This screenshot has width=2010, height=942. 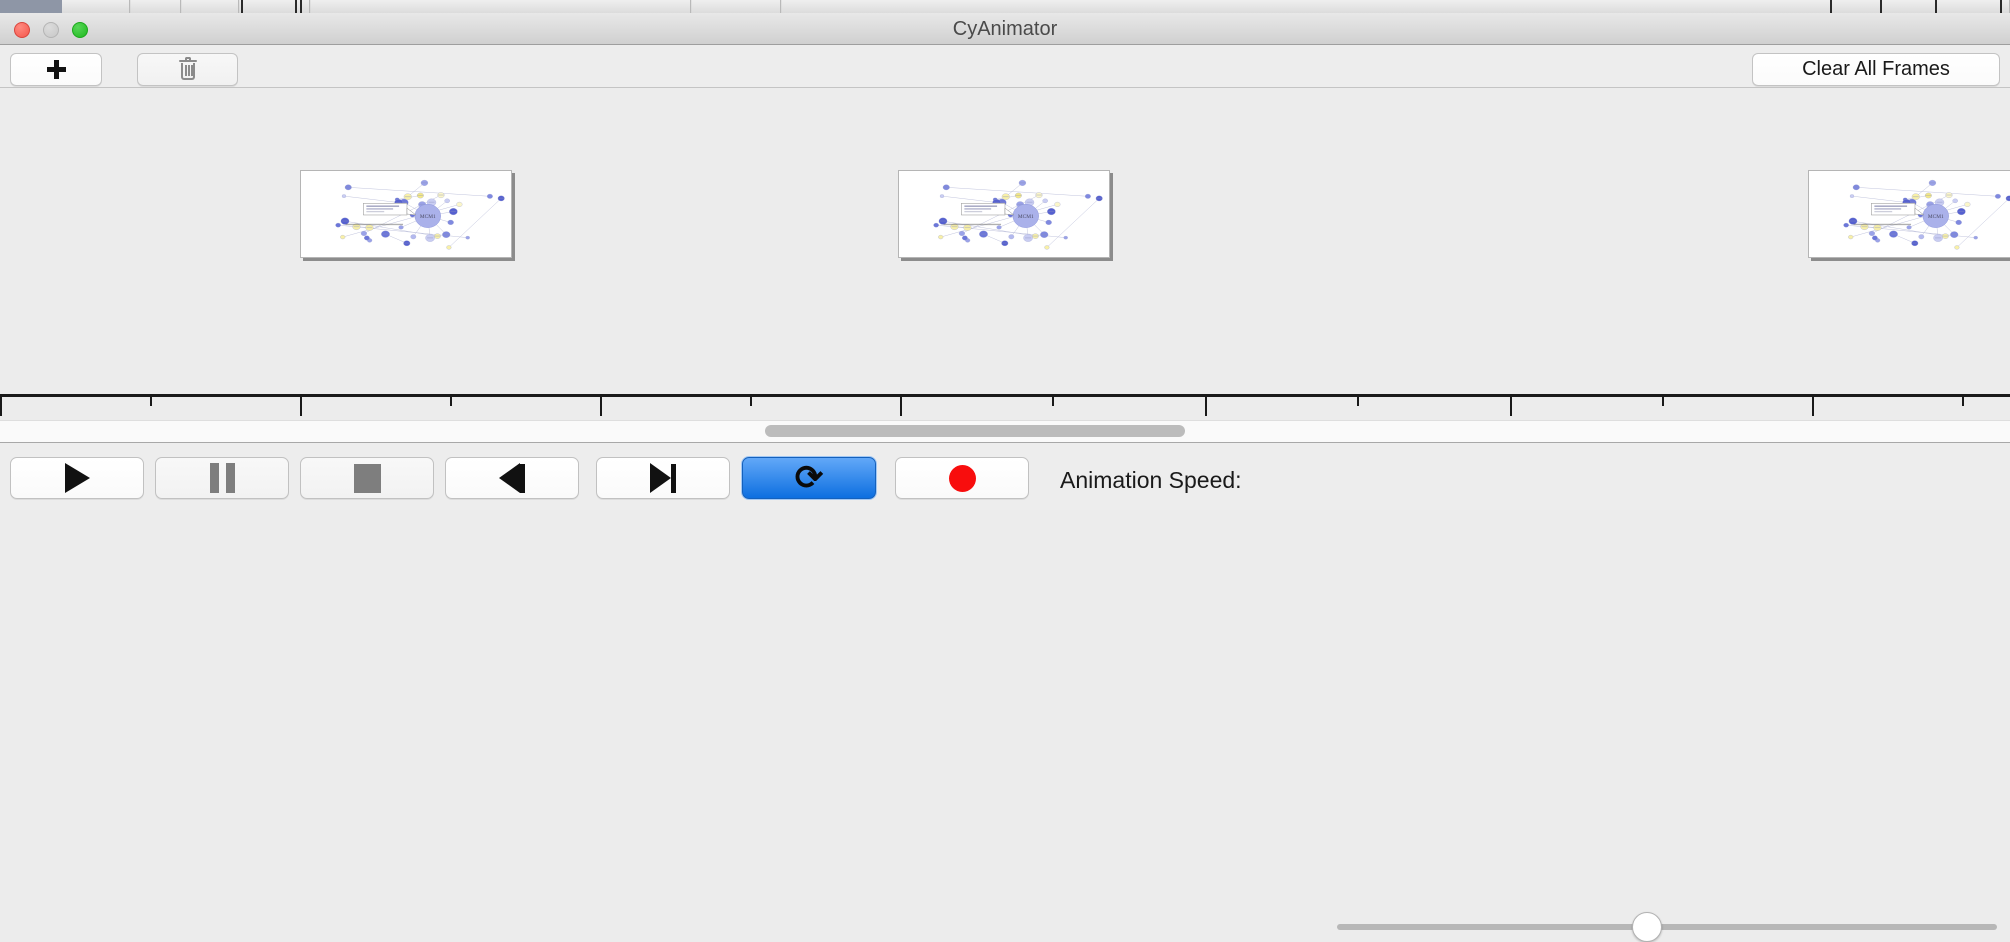 I want to click on add-frame-button, so click(x=56, y=69).